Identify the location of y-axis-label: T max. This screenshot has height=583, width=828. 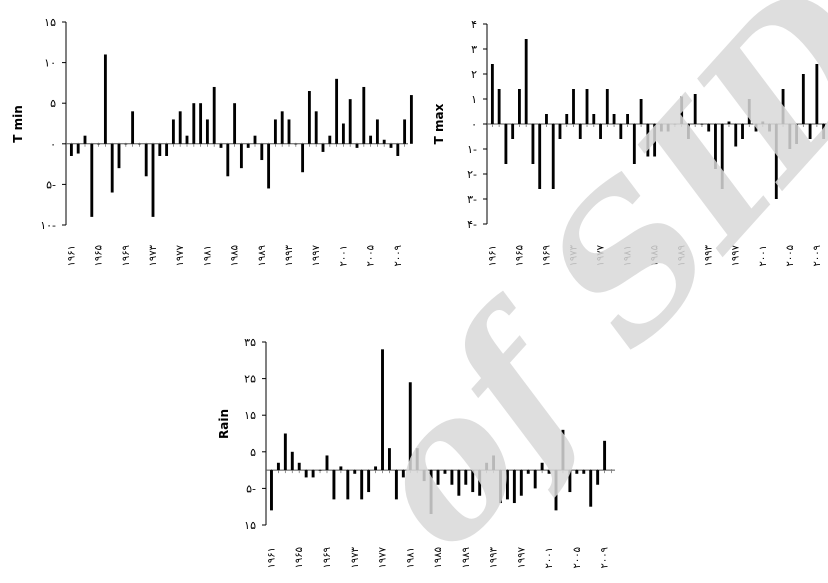
(439, 123).